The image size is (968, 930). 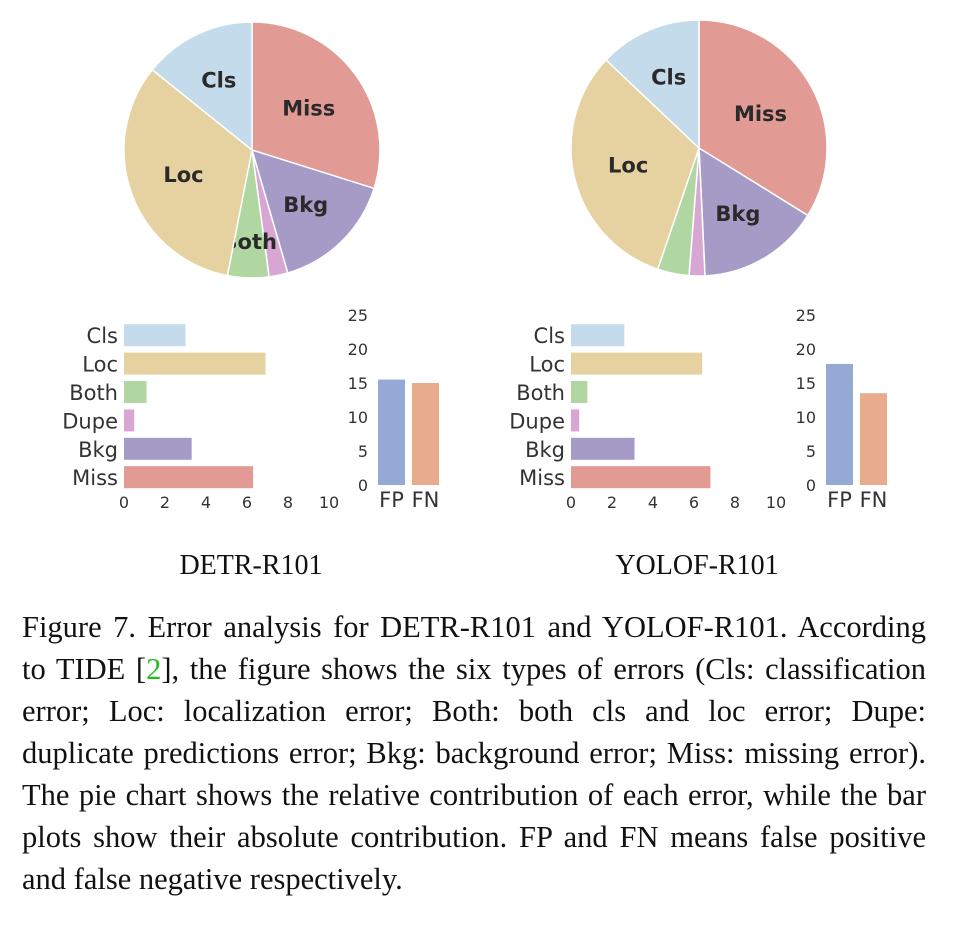 I want to click on detr-panel-title: DETR-R101, so click(x=250, y=565).